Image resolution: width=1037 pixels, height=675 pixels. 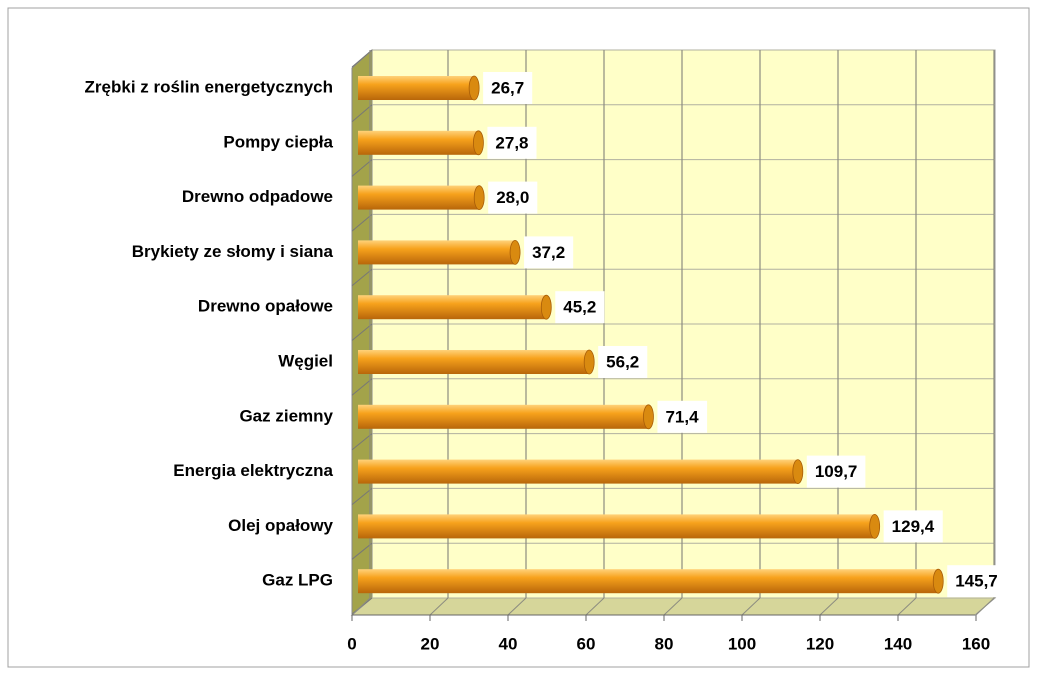 I want to click on value-label: 109,7, so click(x=836, y=471).